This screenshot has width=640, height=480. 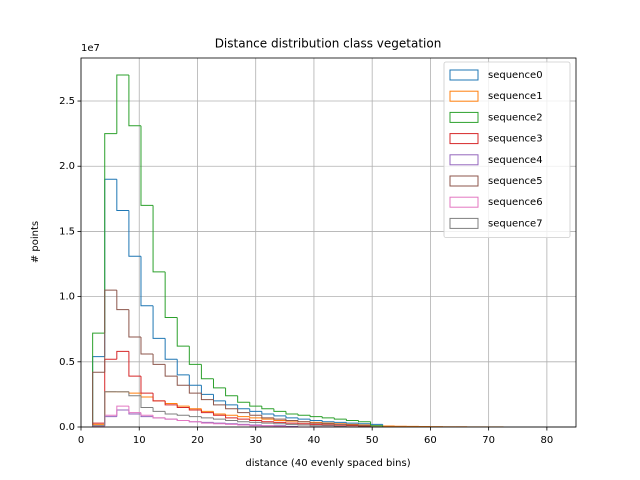 I want to click on y-tick-label: 1.5, so click(x=67, y=231).